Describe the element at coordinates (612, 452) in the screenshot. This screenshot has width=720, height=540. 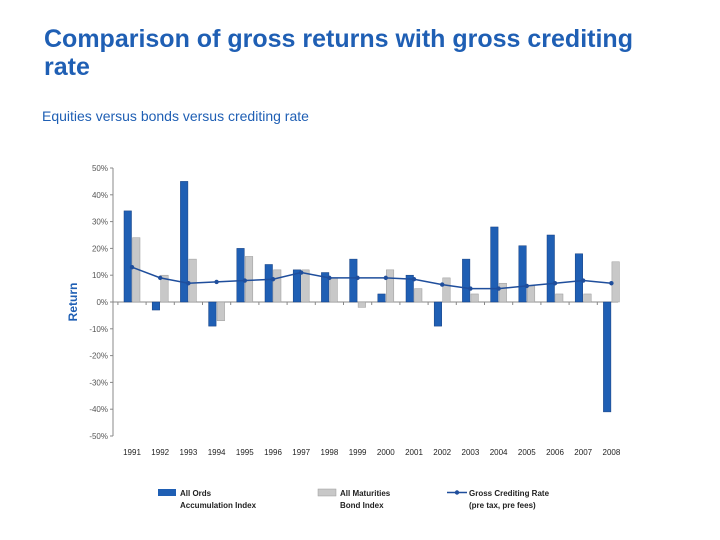
I see `x-tick-label: 2008` at that location.